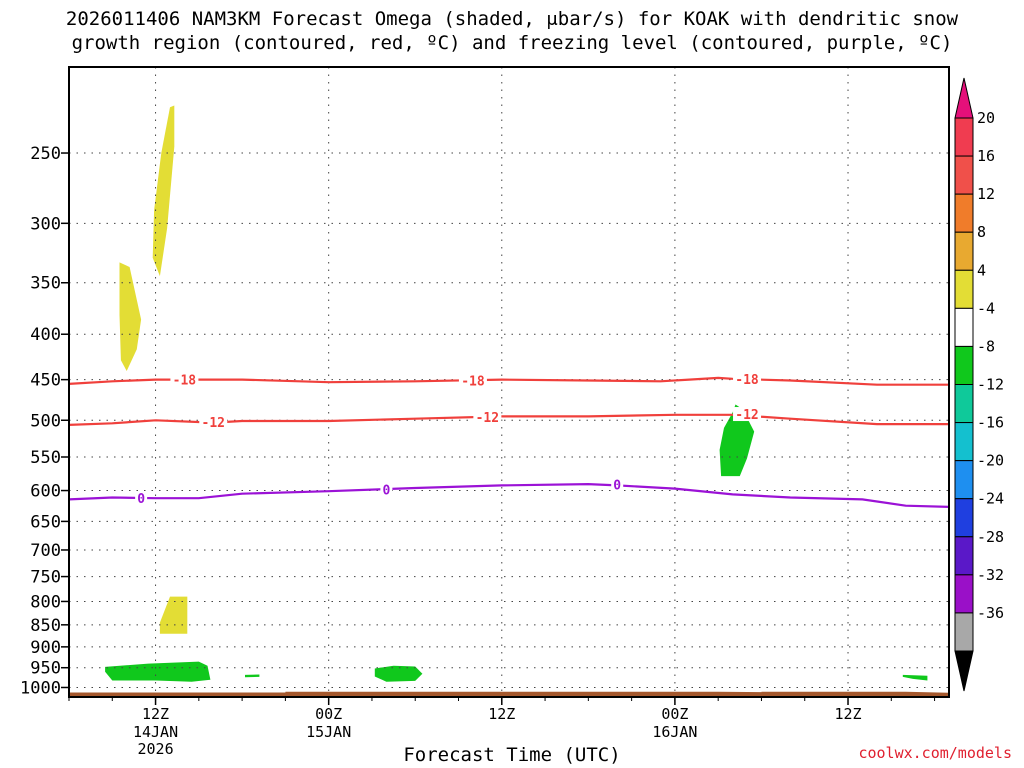 Image resolution: width=1024 pixels, height=768 pixels. I want to click on terrain-fill, so click(509, 694).